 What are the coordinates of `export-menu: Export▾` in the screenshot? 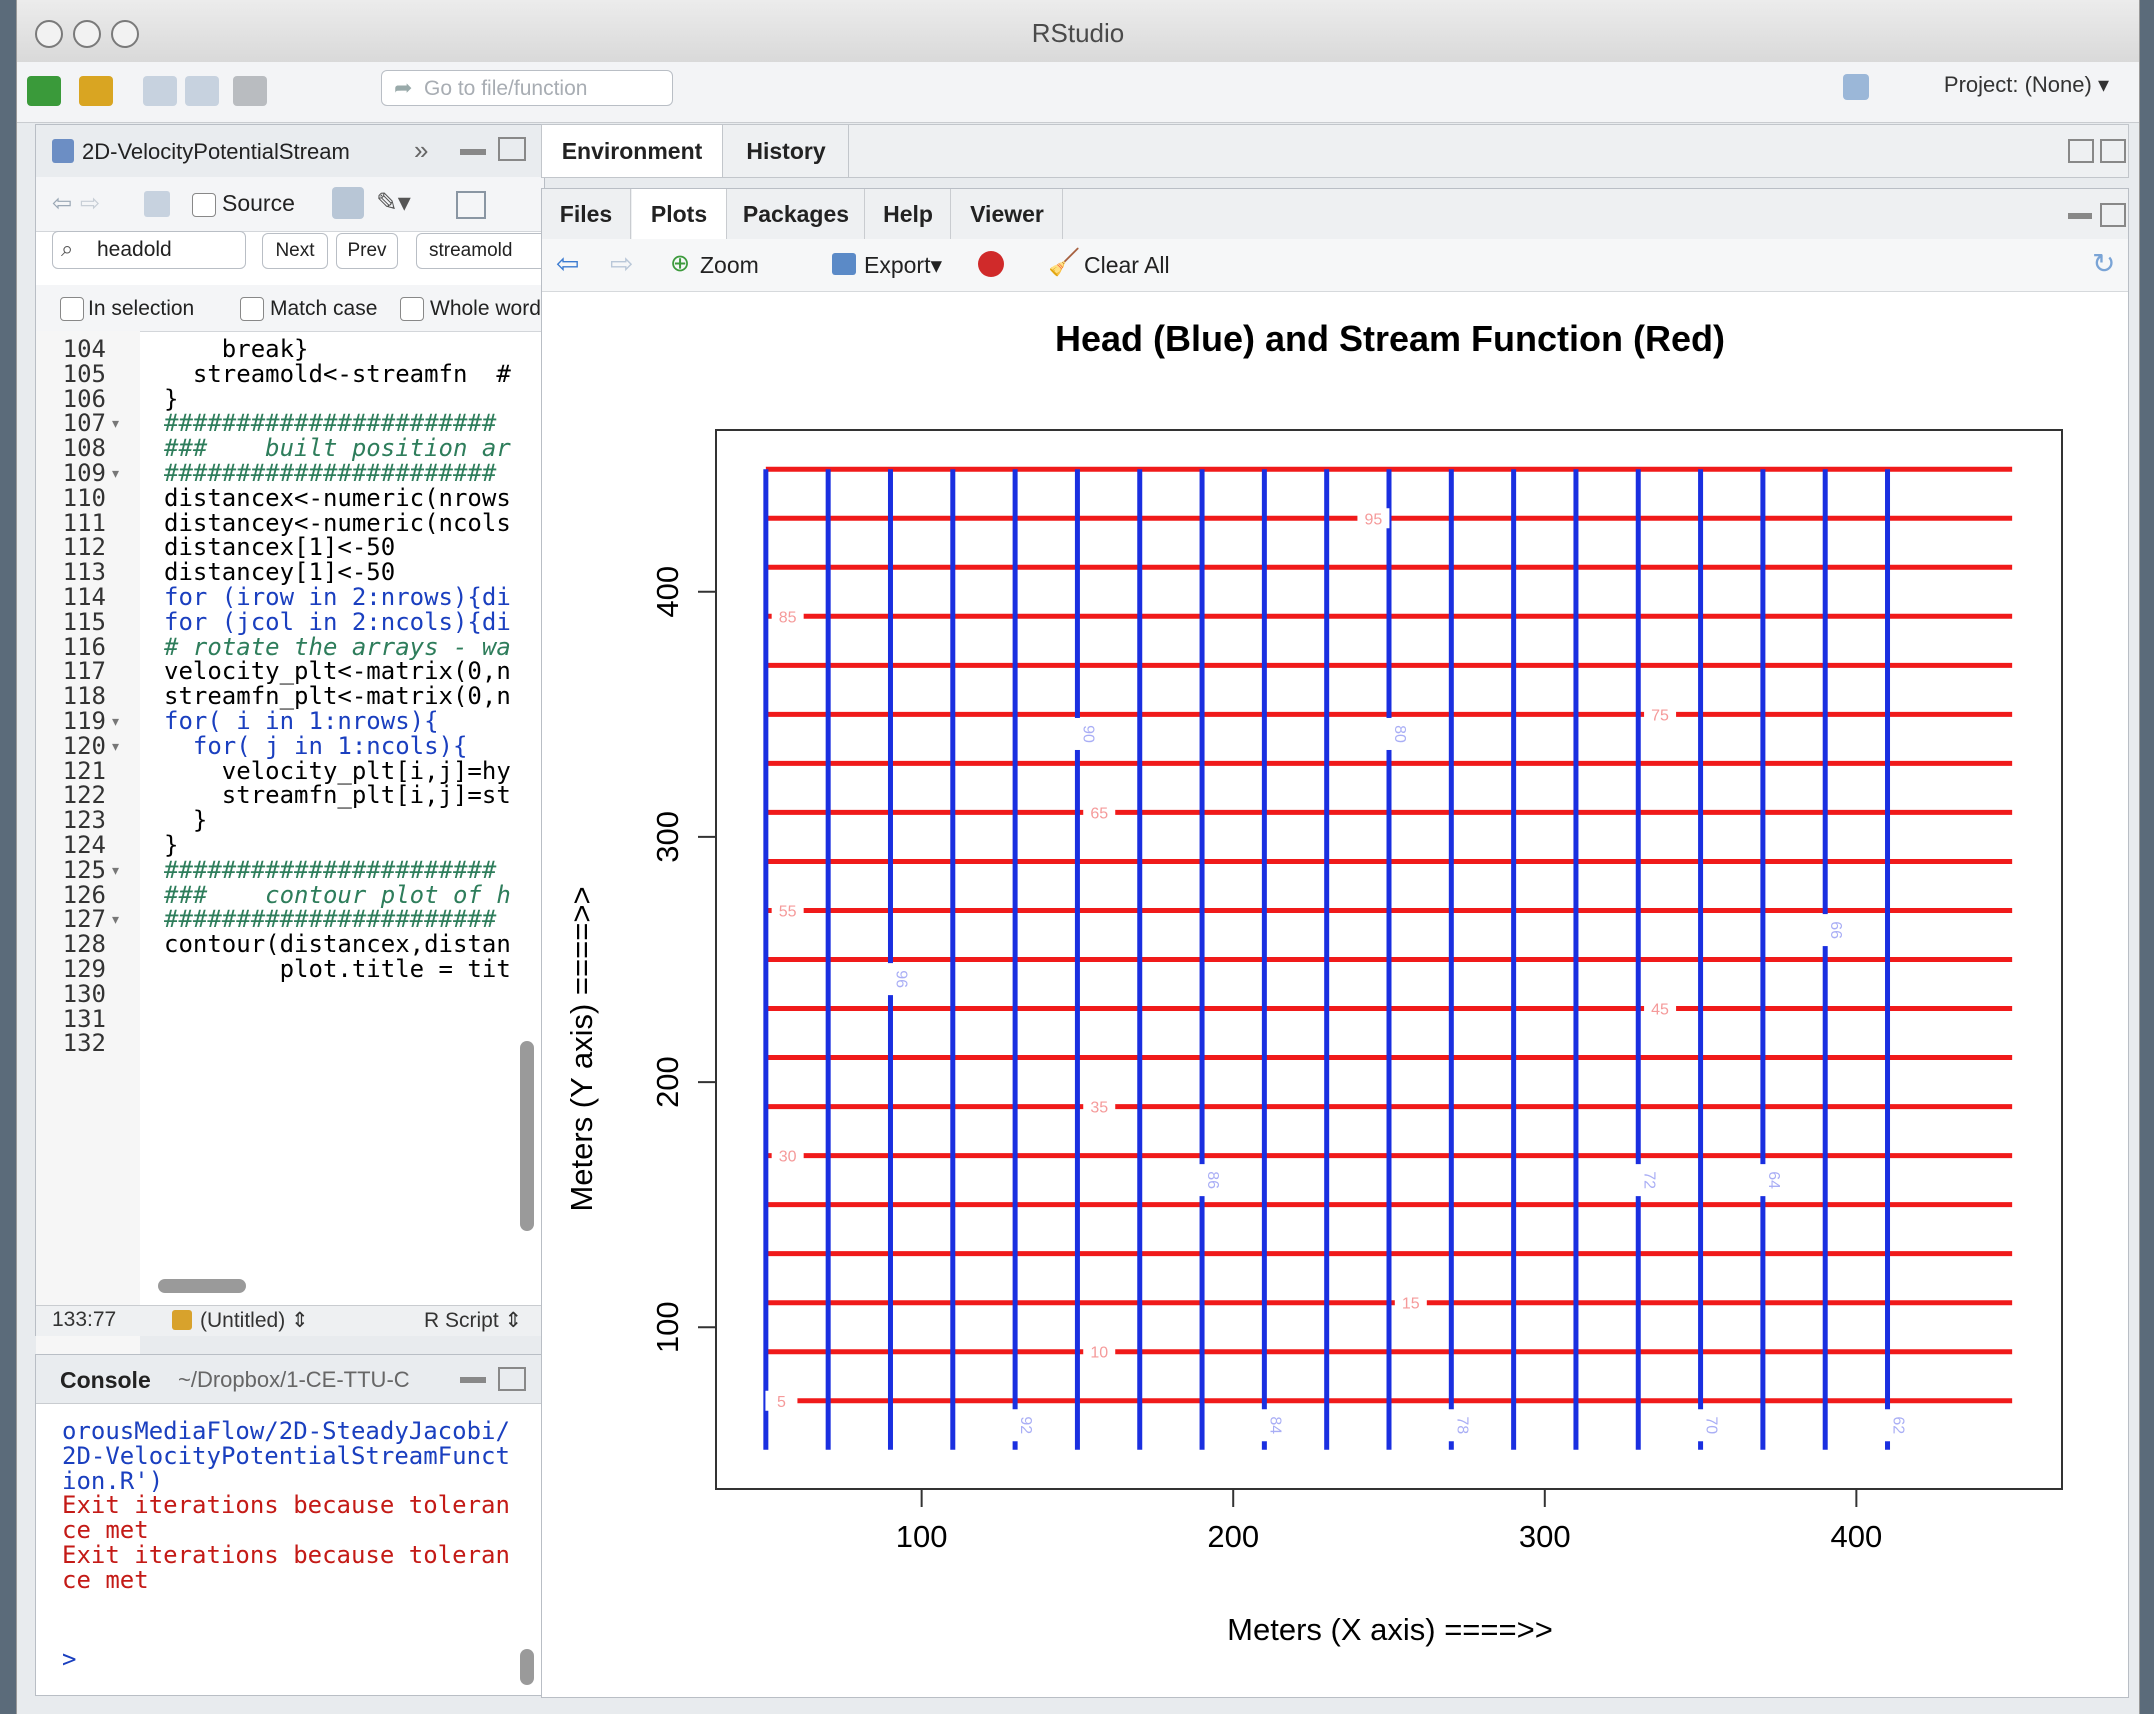 It's located at (903, 265).